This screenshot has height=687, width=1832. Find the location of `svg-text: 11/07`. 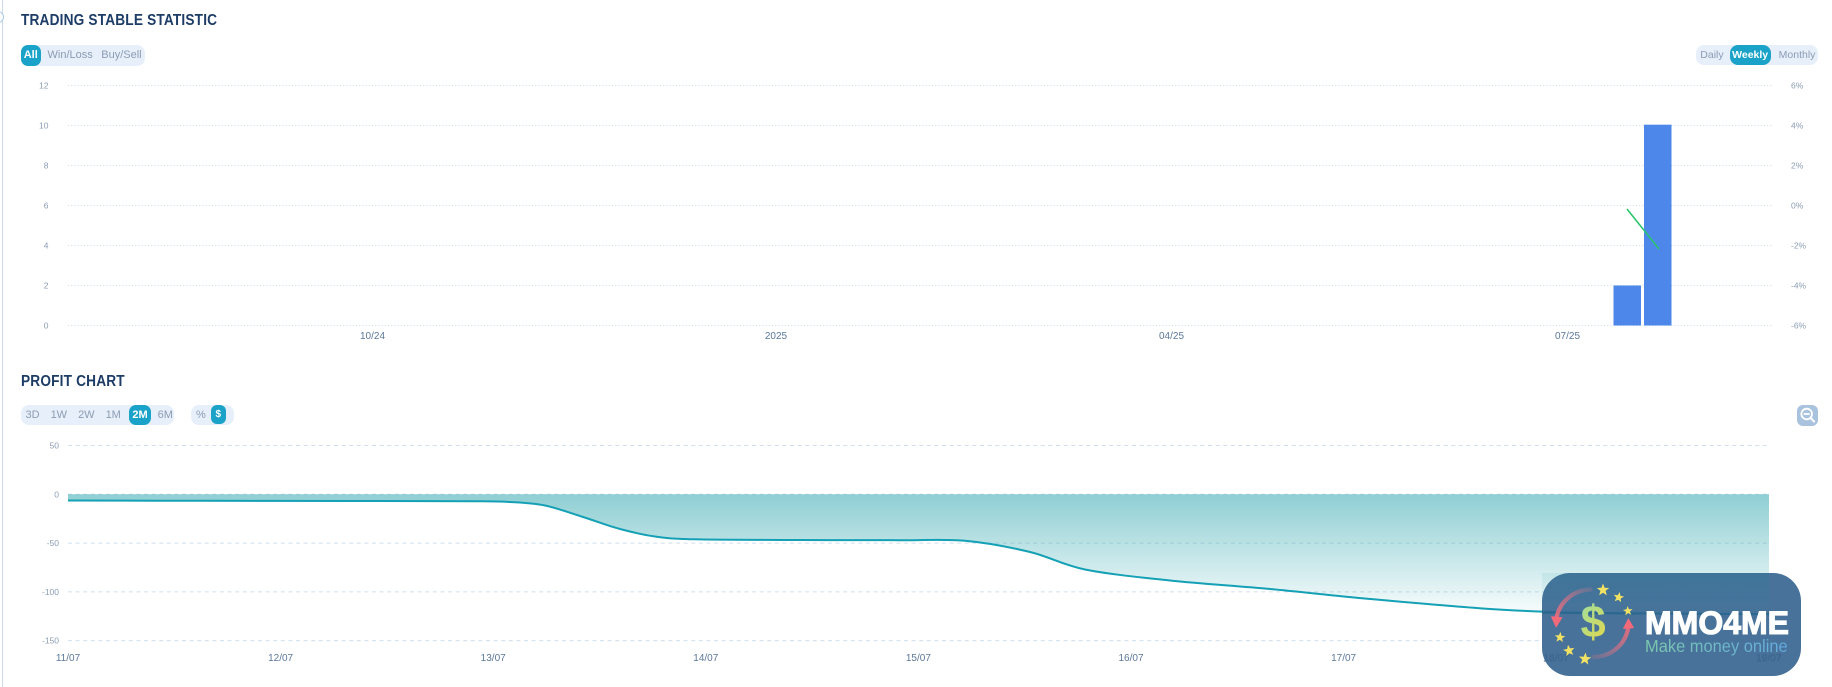

svg-text: 11/07 is located at coordinates (68, 658).